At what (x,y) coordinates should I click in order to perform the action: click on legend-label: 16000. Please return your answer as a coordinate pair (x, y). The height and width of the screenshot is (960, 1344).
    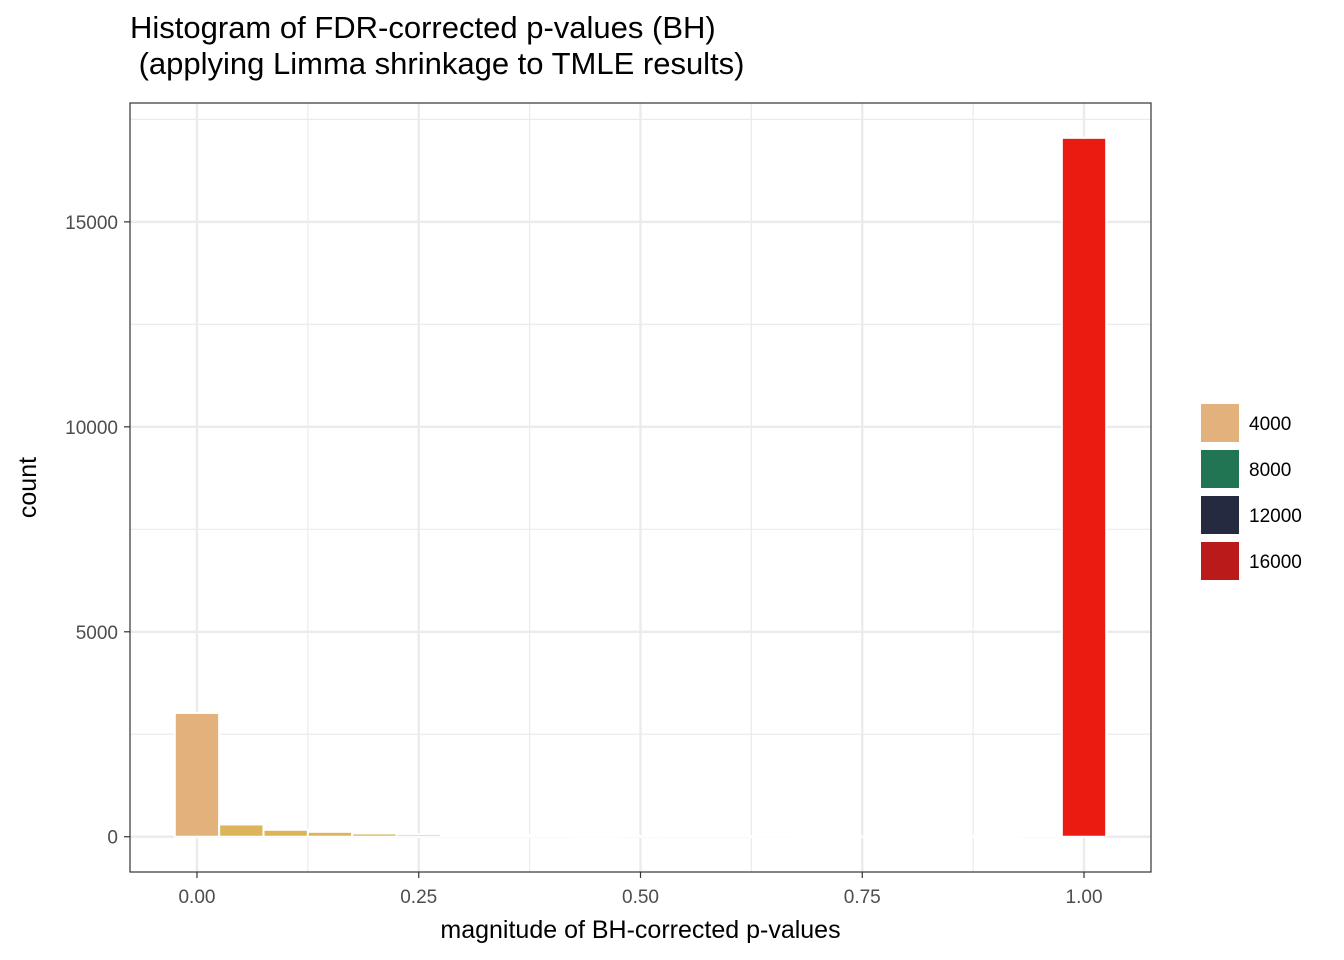
    Looking at the image, I should click on (1275, 562).